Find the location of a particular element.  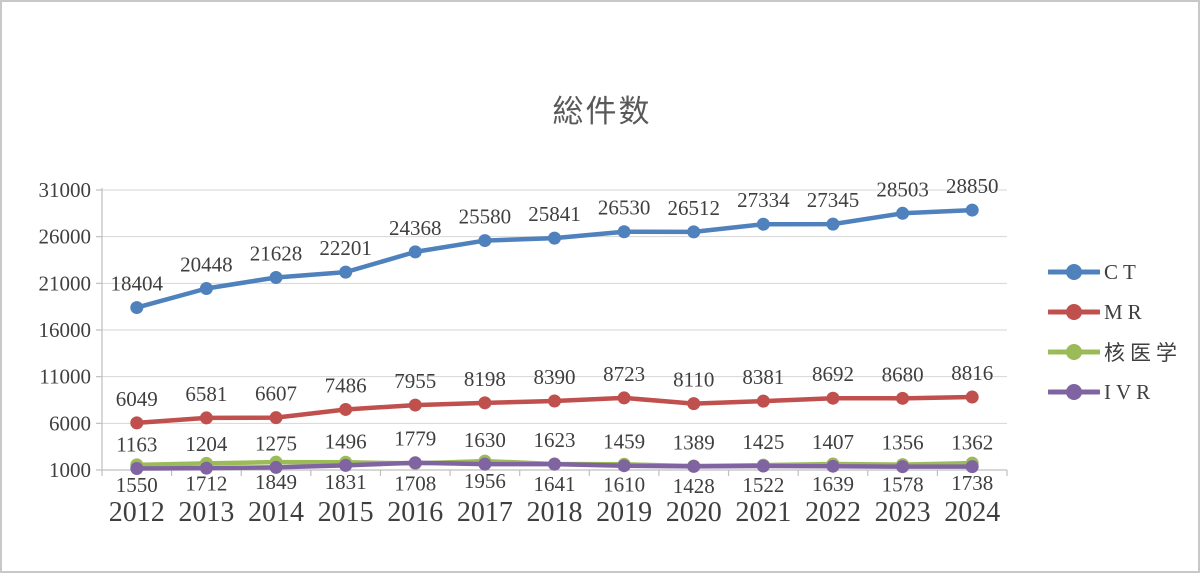

data-label: 1362 is located at coordinates (972, 443).